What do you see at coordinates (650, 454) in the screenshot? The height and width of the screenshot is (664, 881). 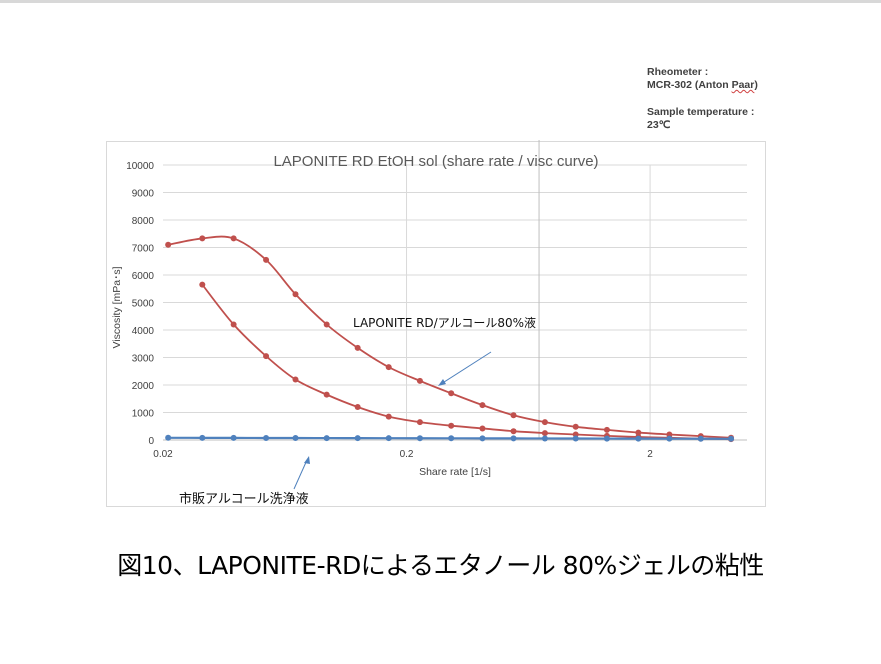 I see `x-tick-label: 2` at bounding box center [650, 454].